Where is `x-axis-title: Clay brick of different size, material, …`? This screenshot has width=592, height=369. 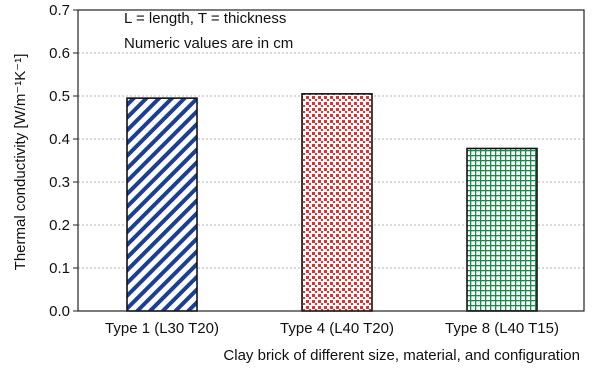 x-axis-title: Clay brick of different size, material, … is located at coordinates (401, 355).